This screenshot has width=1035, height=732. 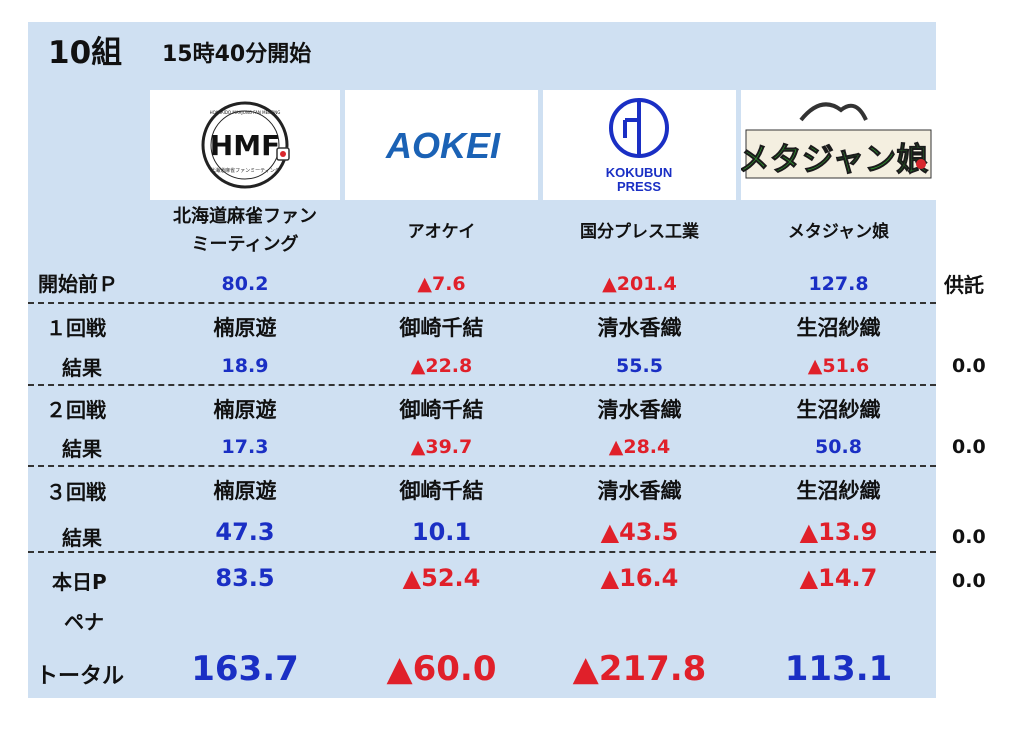 I want to click on player-round1-4: 生沼紗織, so click(x=838, y=328).